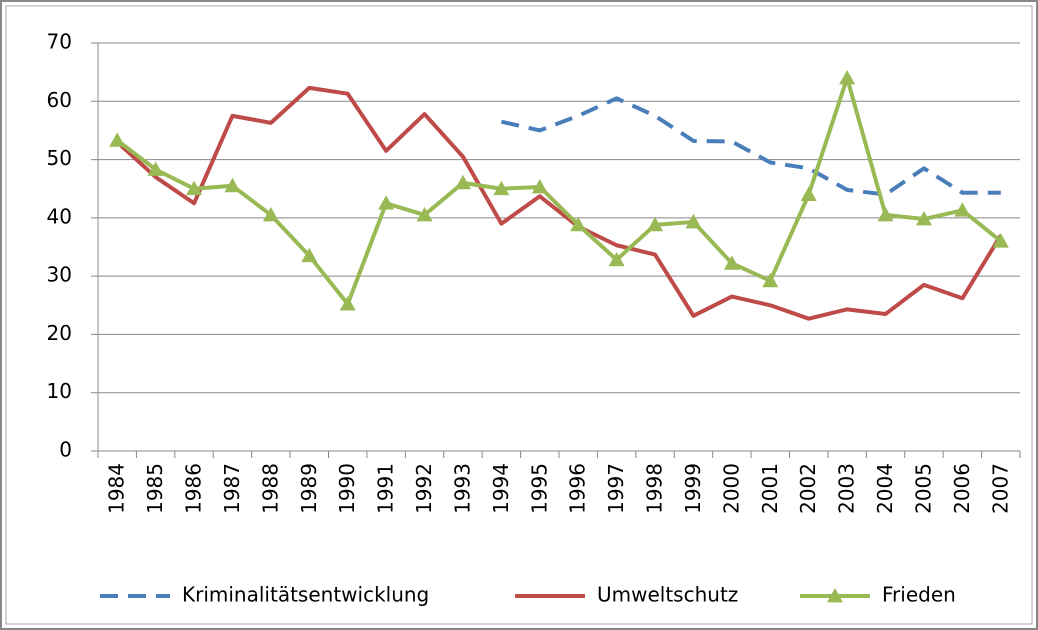  Describe the element at coordinates (59, 333) in the screenshot. I see `y-tick-label: 20` at that location.